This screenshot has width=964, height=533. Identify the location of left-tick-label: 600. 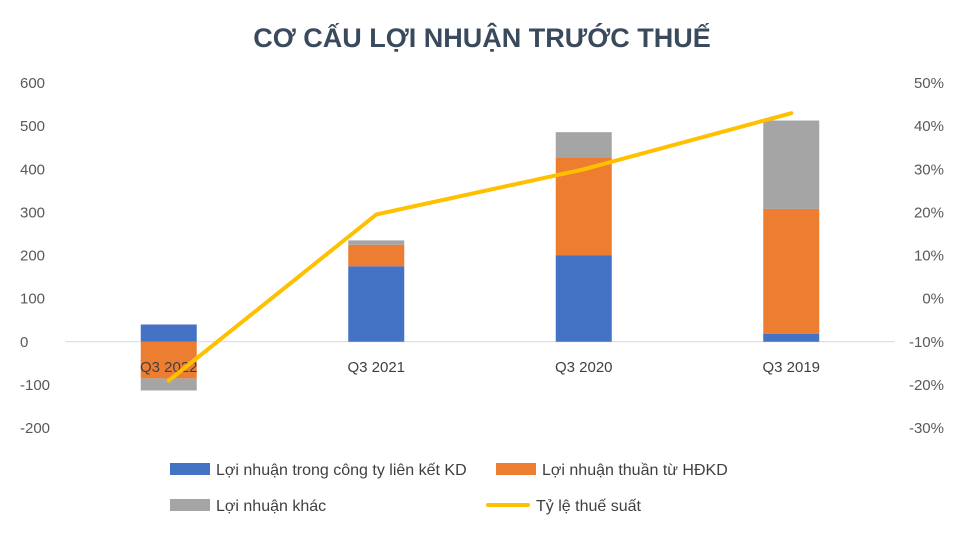
(32, 83).